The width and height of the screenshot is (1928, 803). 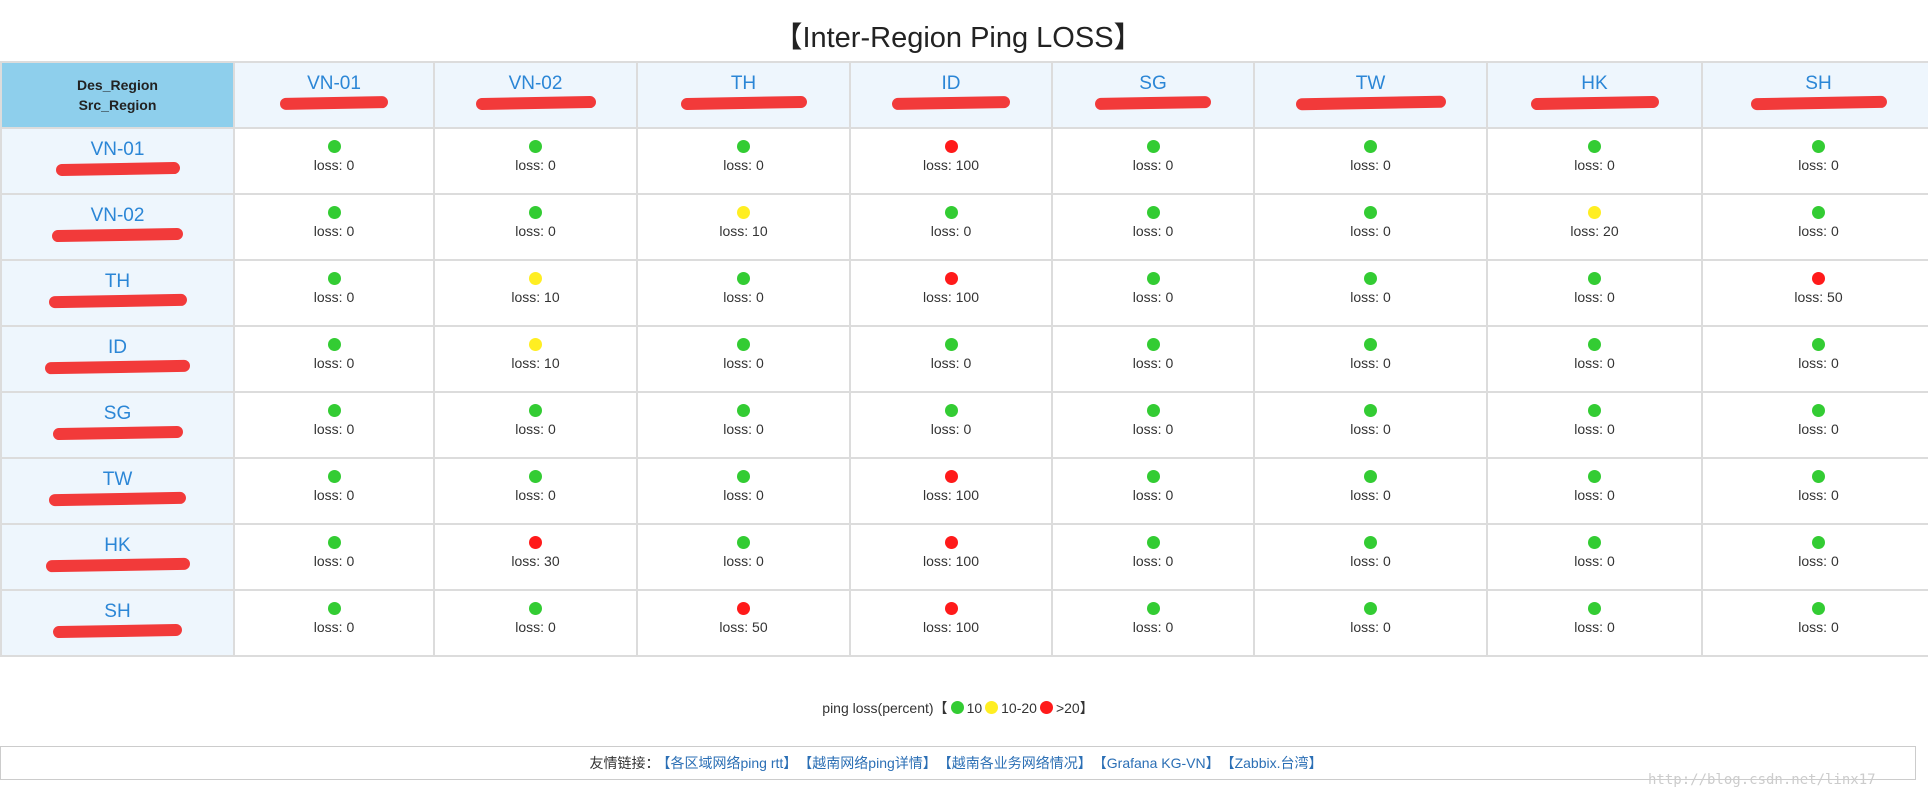 I want to click on corner-cell: Des_Region Src_Region, so click(x=117, y=95).